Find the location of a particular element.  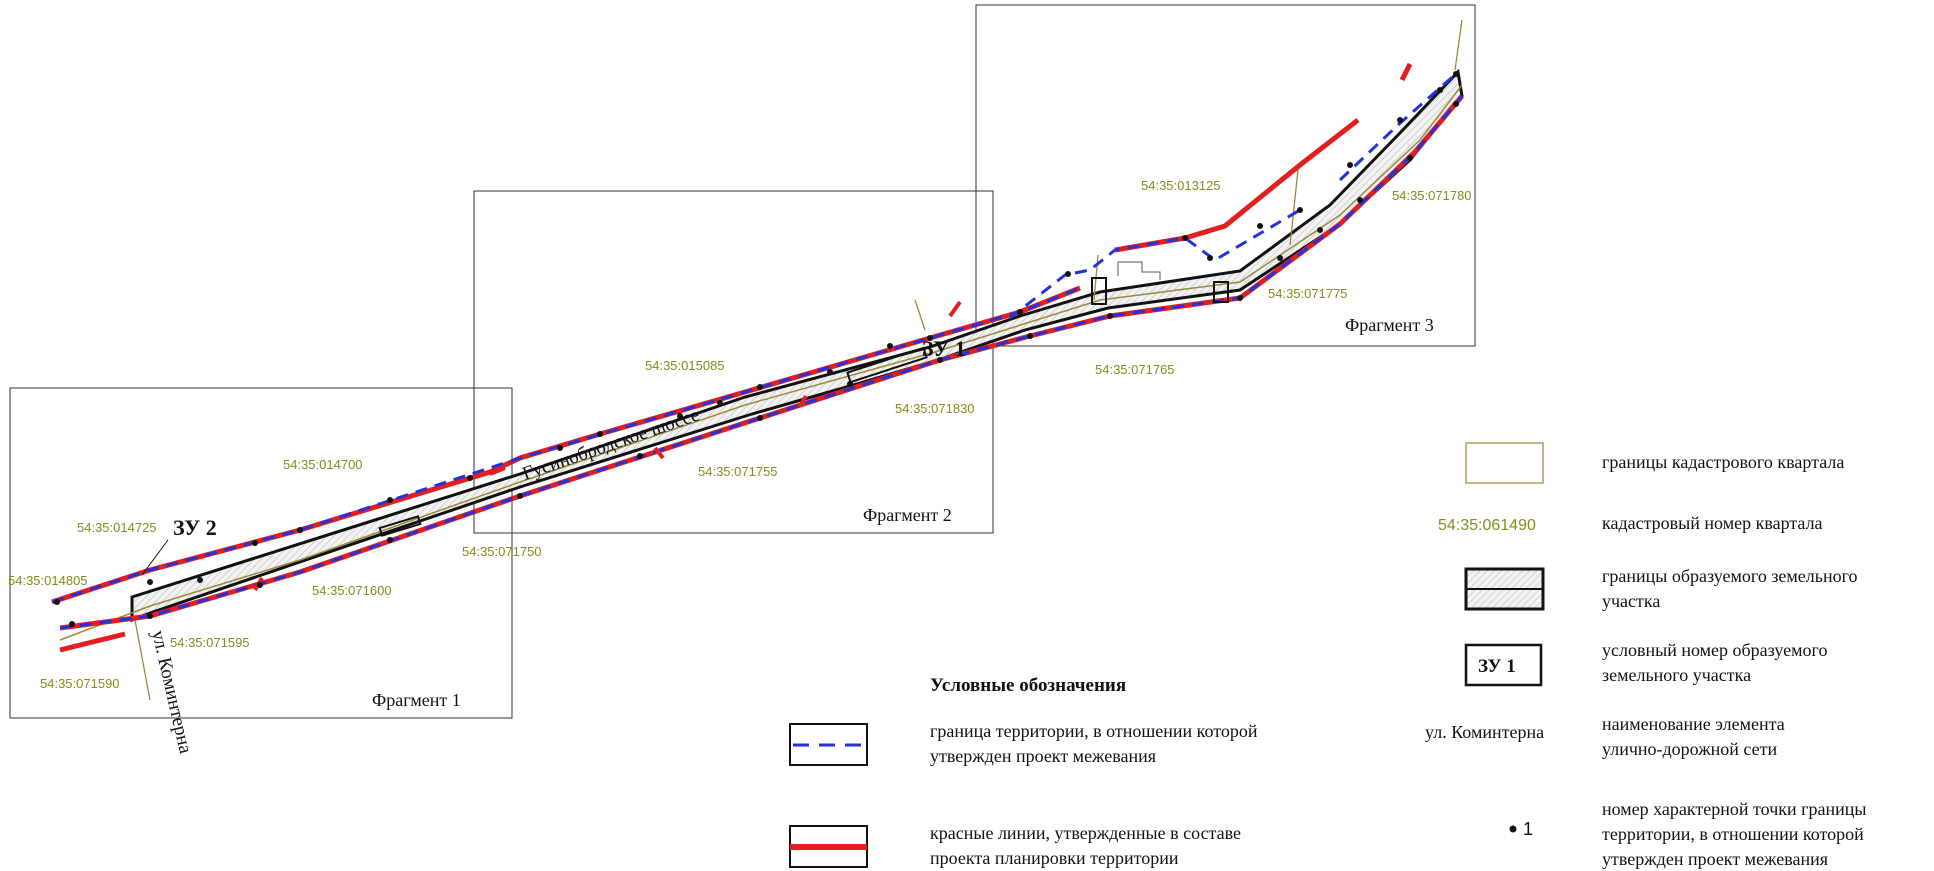

legend-cadastral-block-text: границы кадастрового квартала is located at coordinates (1723, 462).